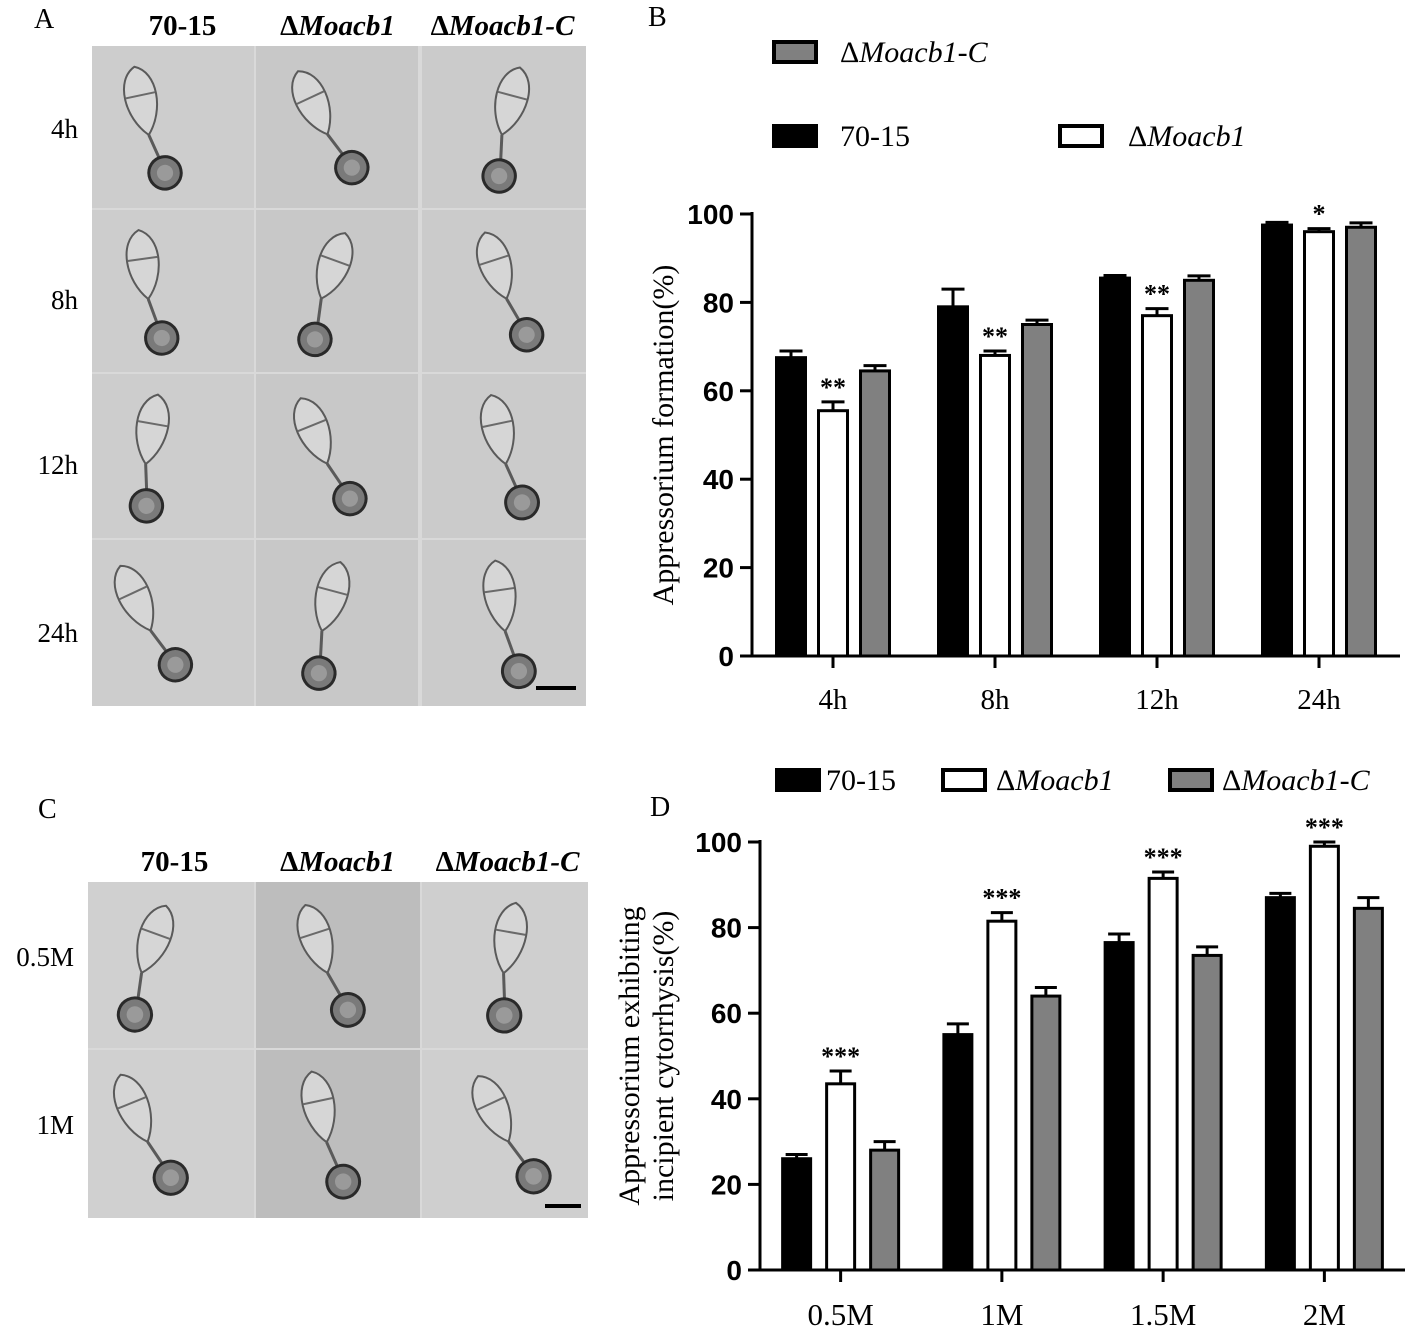 The height and width of the screenshot is (1336, 1418). What do you see at coordinates (657, 17) in the screenshot?
I see `panel-b-letter: B` at bounding box center [657, 17].